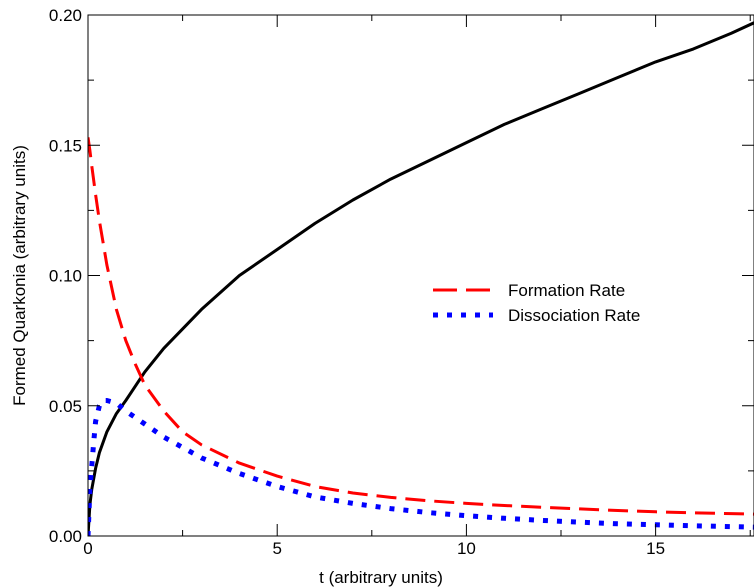  What do you see at coordinates (381, 577) in the screenshot?
I see `x-axis-label: t (arbitrary units)` at bounding box center [381, 577].